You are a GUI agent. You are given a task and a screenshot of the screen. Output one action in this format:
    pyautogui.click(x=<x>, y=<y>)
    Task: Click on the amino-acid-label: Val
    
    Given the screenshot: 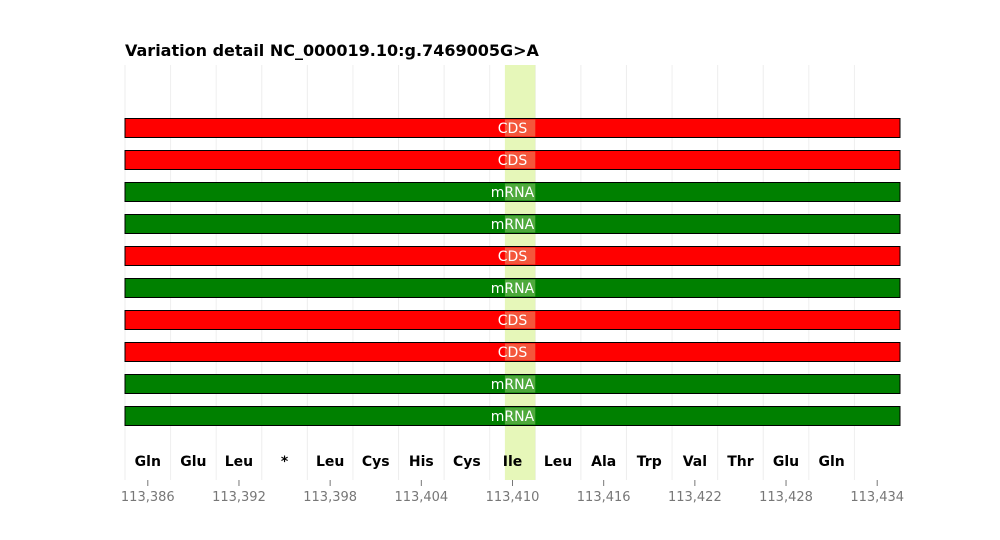 What is the action you would take?
    pyautogui.click(x=695, y=462)
    